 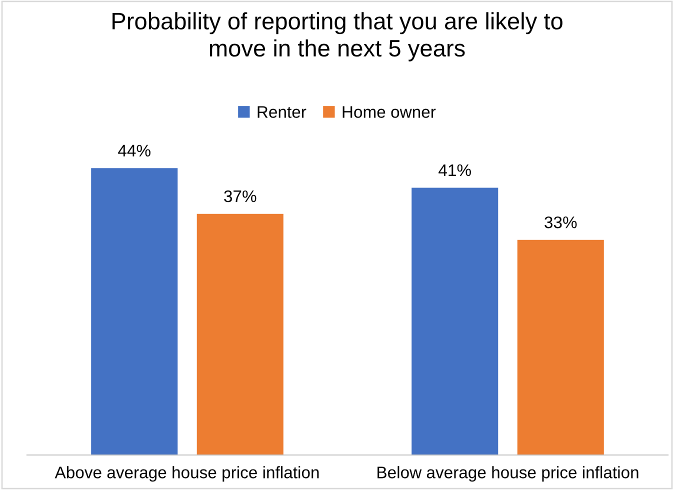 What do you see at coordinates (282, 112) in the screenshot?
I see `legend-label: Renter` at bounding box center [282, 112].